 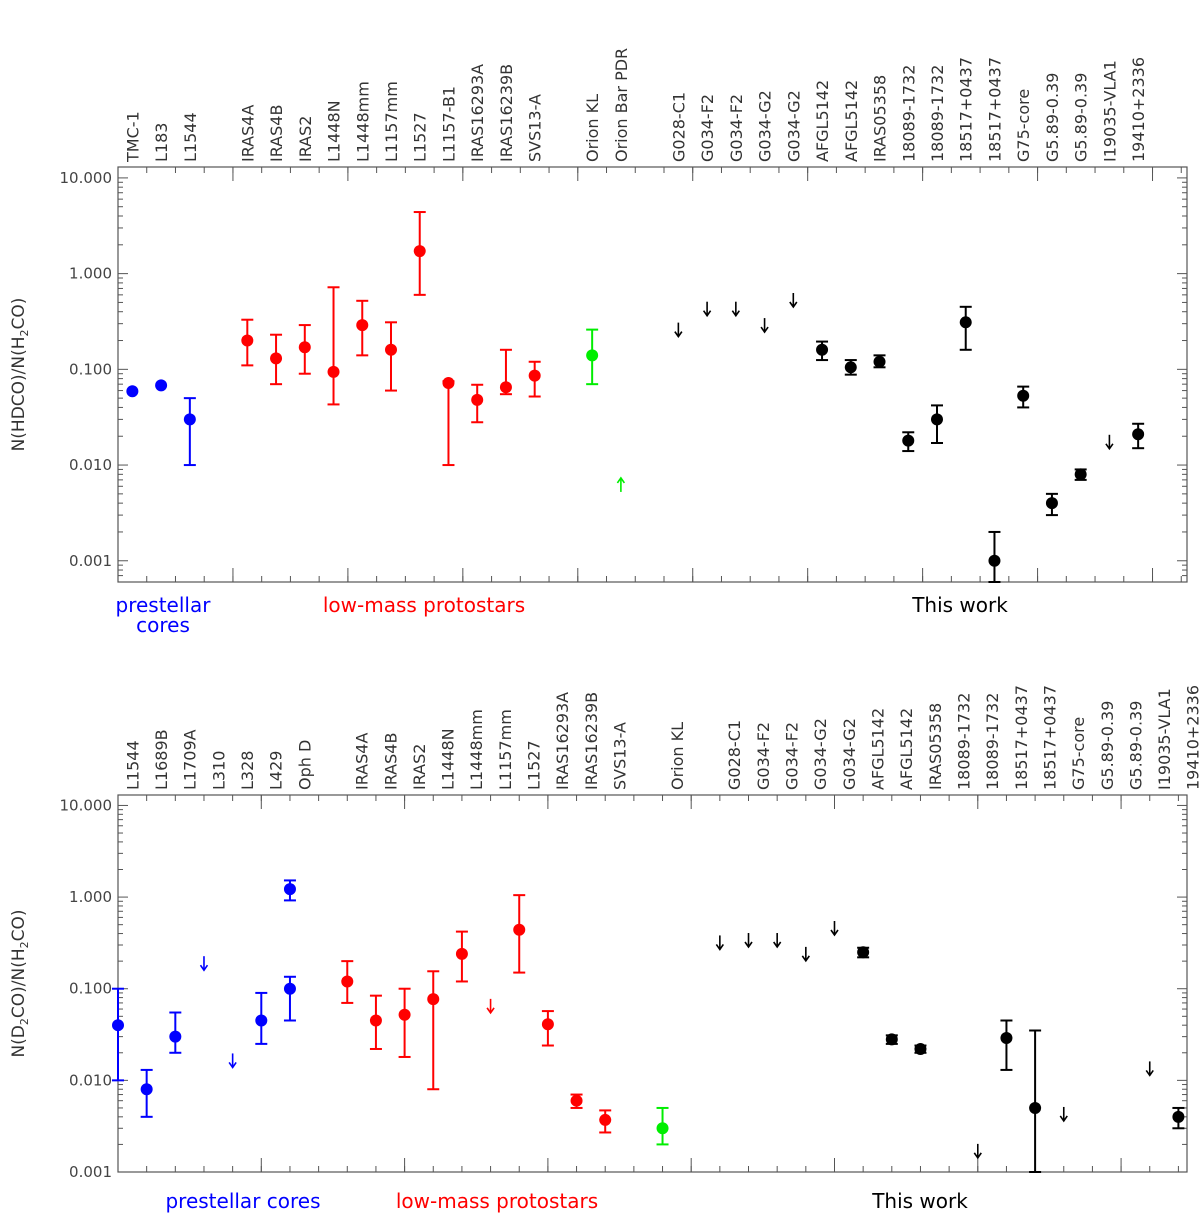 What do you see at coordinates (391, 339) in the screenshot?
I see `series-low-mass-protostars` at bounding box center [391, 339].